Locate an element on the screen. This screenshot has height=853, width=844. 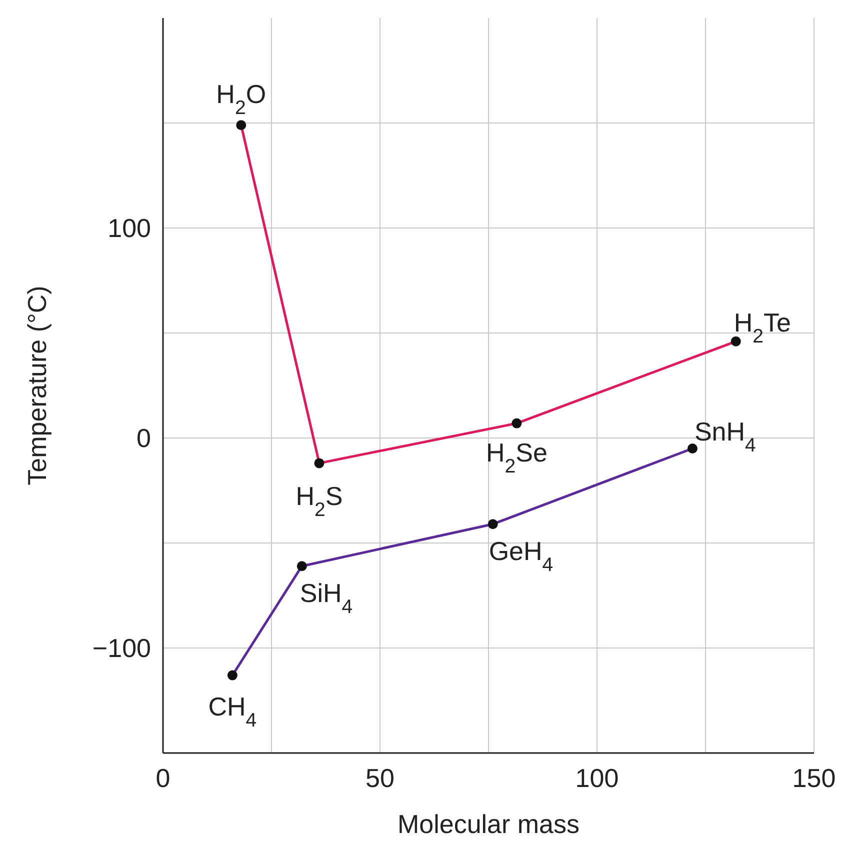
annotation: H$_{2}$Se is located at coordinates (517, 457).